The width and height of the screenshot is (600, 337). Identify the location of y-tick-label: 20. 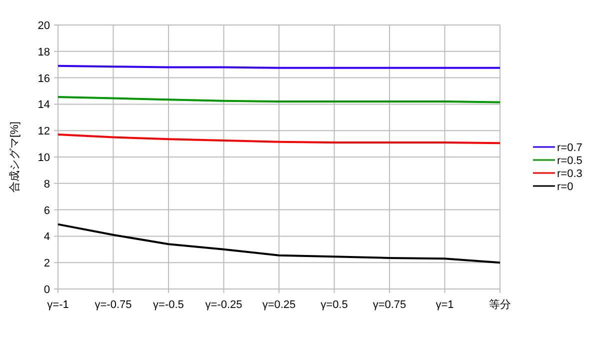
(44, 26).